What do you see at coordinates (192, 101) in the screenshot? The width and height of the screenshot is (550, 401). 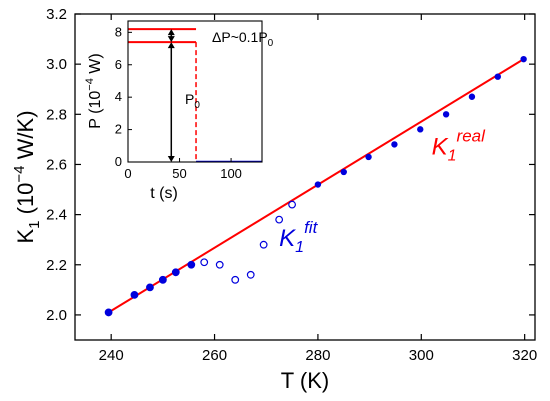 I see `inset-p0-label: P0` at bounding box center [192, 101].